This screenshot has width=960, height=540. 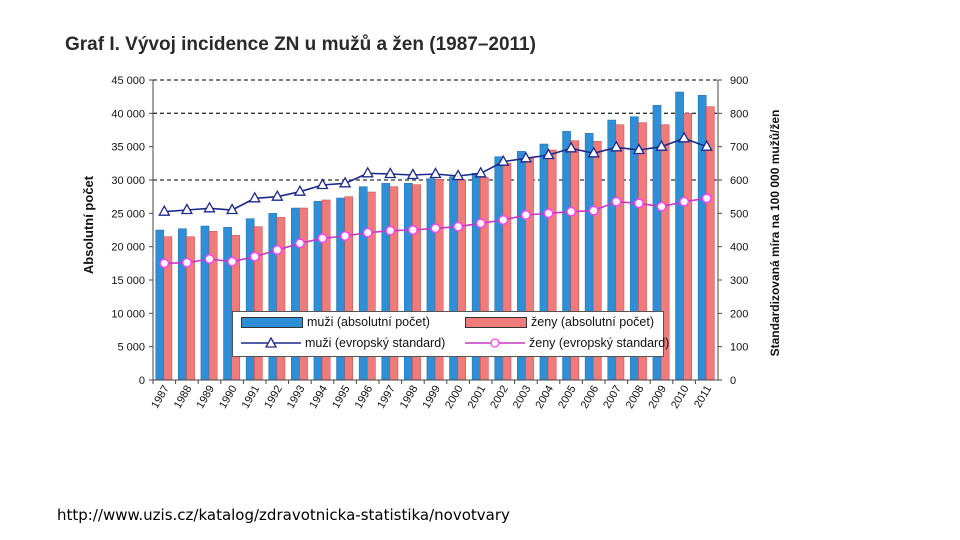 What do you see at coordinates (254, 256) in the screenshot?
I see `women-standard-point-1991` at bounding box center [254, 256].